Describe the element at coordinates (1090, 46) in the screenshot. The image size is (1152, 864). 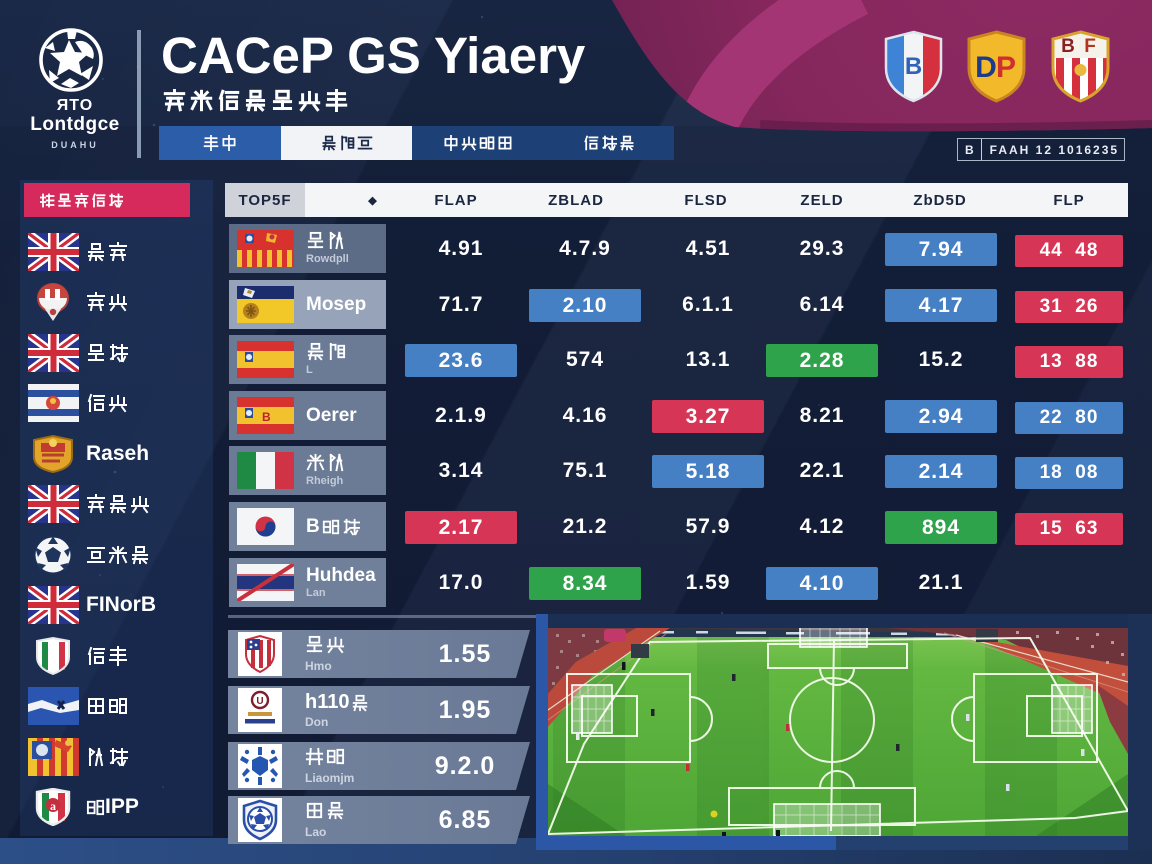
I see `svg-text: F` at that location.